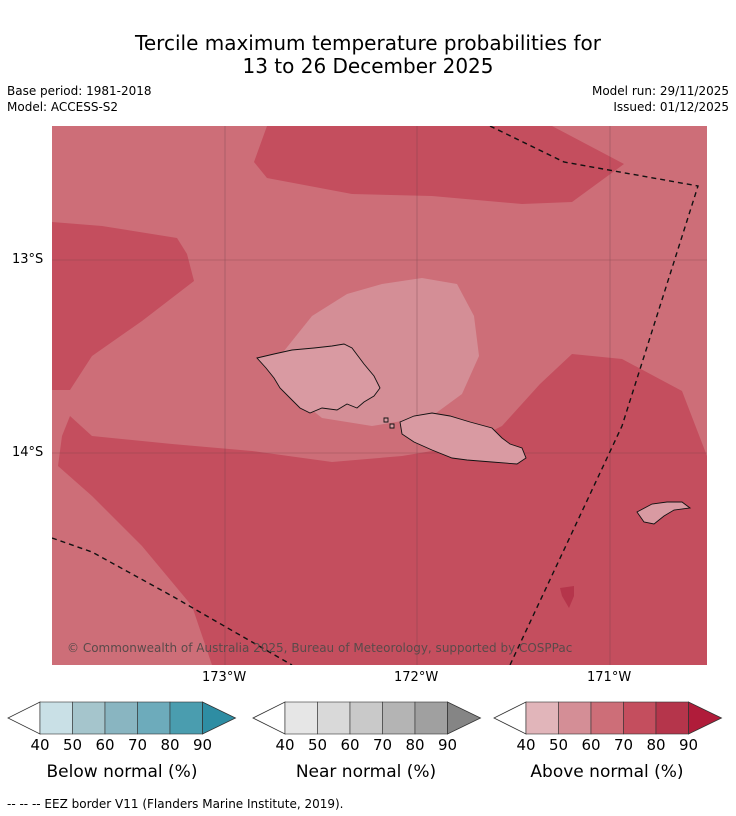  What do you see at coordinates (24, 718) in the screenshot?
I see `below-extend-low` at bounding box center [24, 718].